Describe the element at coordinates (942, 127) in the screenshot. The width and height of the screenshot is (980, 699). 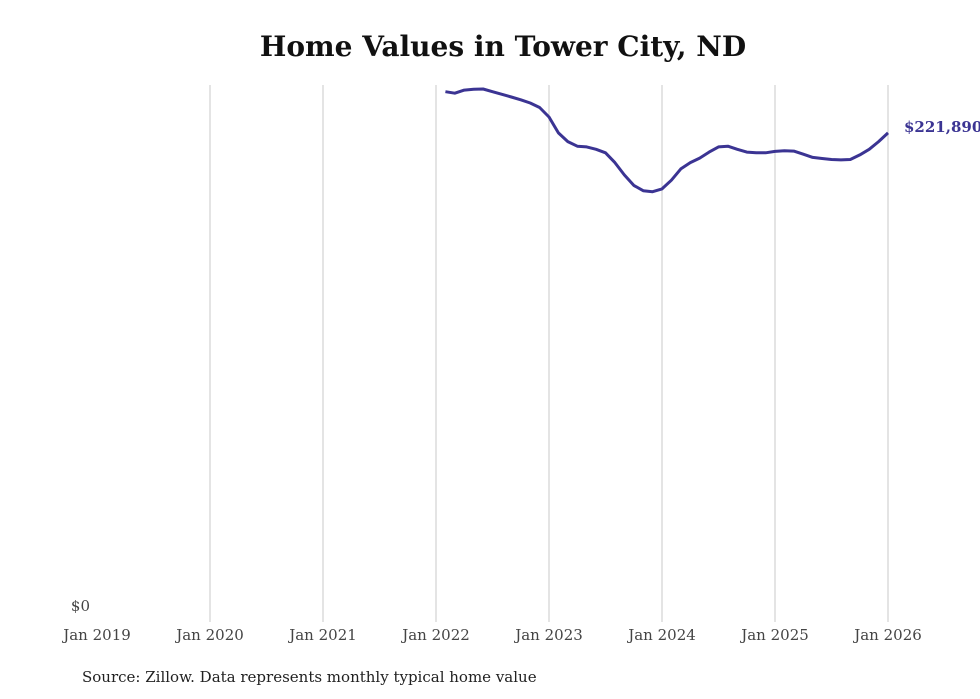
I see `end-value-label: $221,890` at that location.